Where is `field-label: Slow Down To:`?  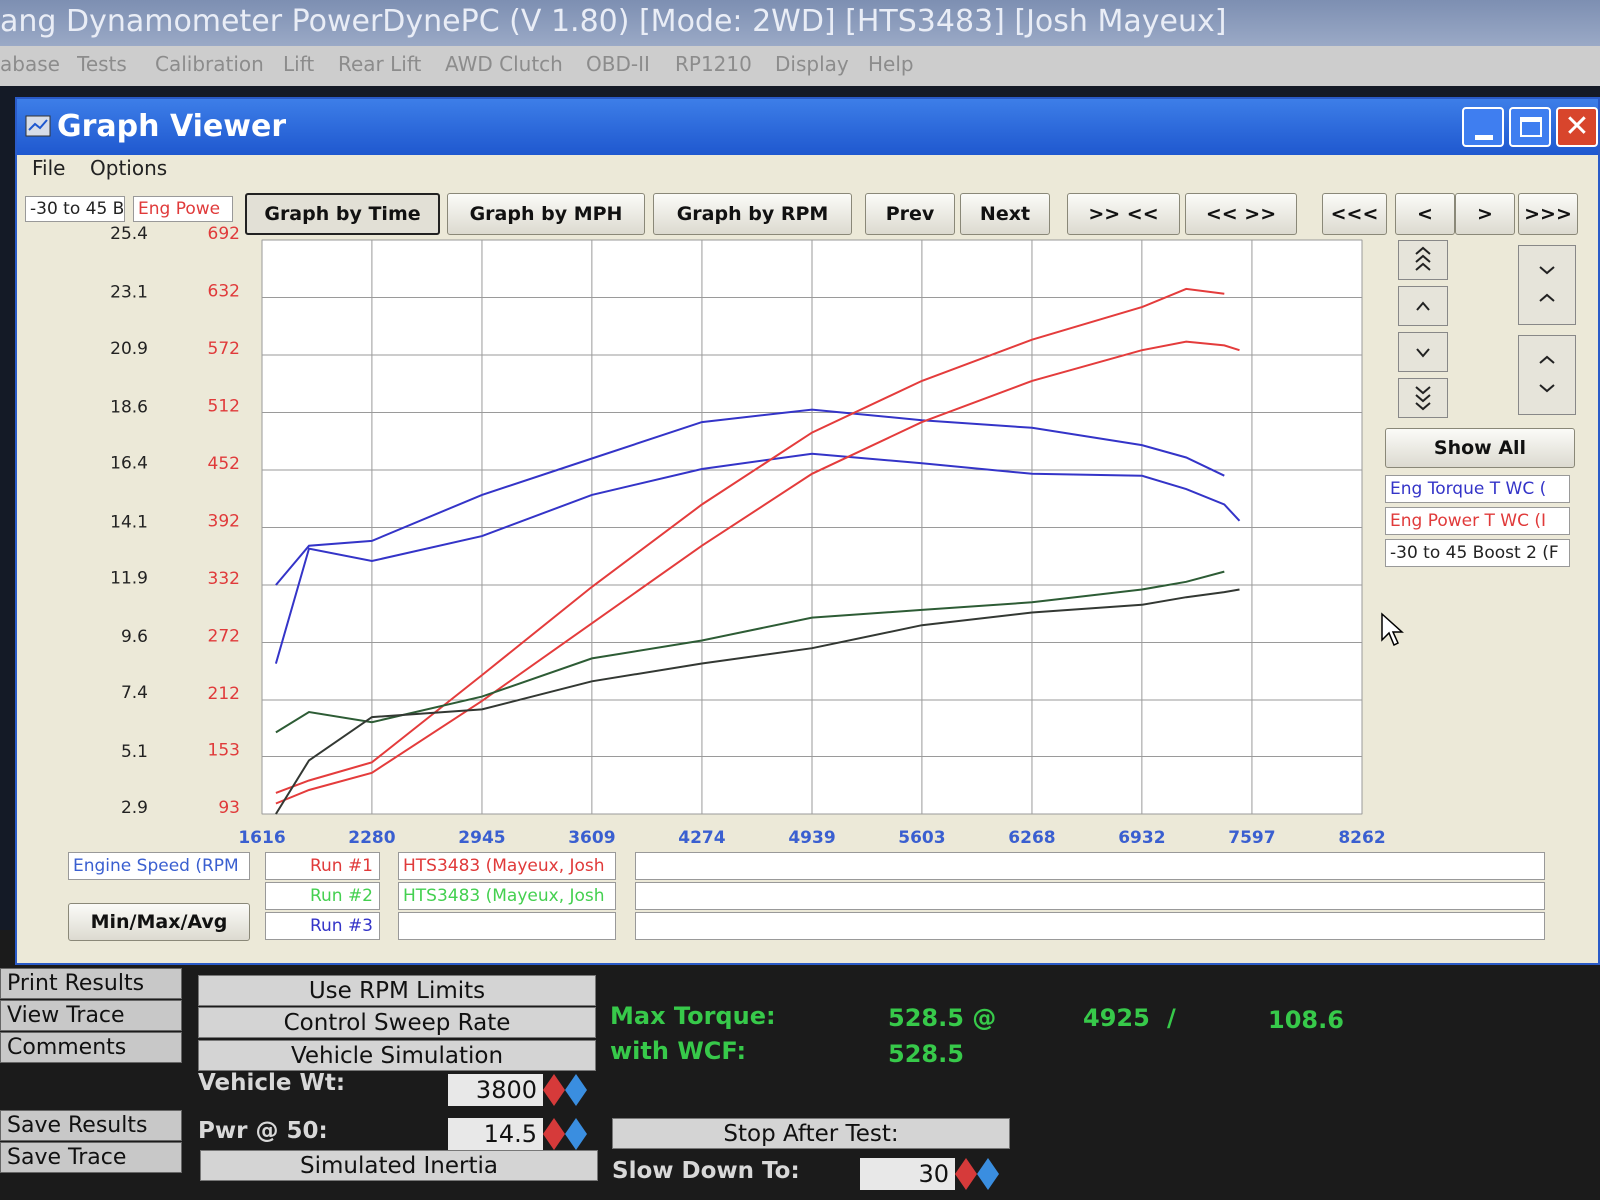
field-label: Slow Down To: is located at coordinates (706, 1171).